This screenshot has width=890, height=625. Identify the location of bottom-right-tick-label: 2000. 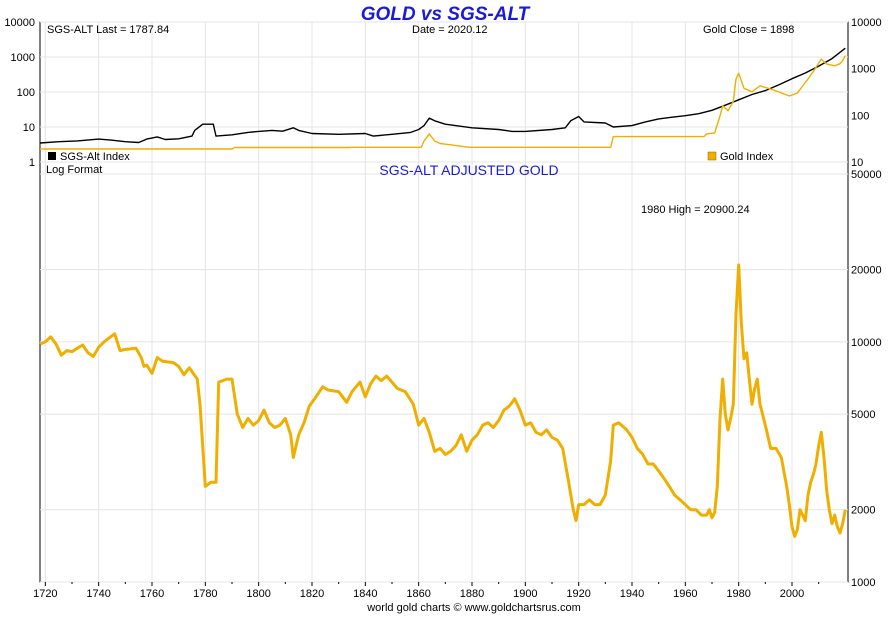
(863, 511).